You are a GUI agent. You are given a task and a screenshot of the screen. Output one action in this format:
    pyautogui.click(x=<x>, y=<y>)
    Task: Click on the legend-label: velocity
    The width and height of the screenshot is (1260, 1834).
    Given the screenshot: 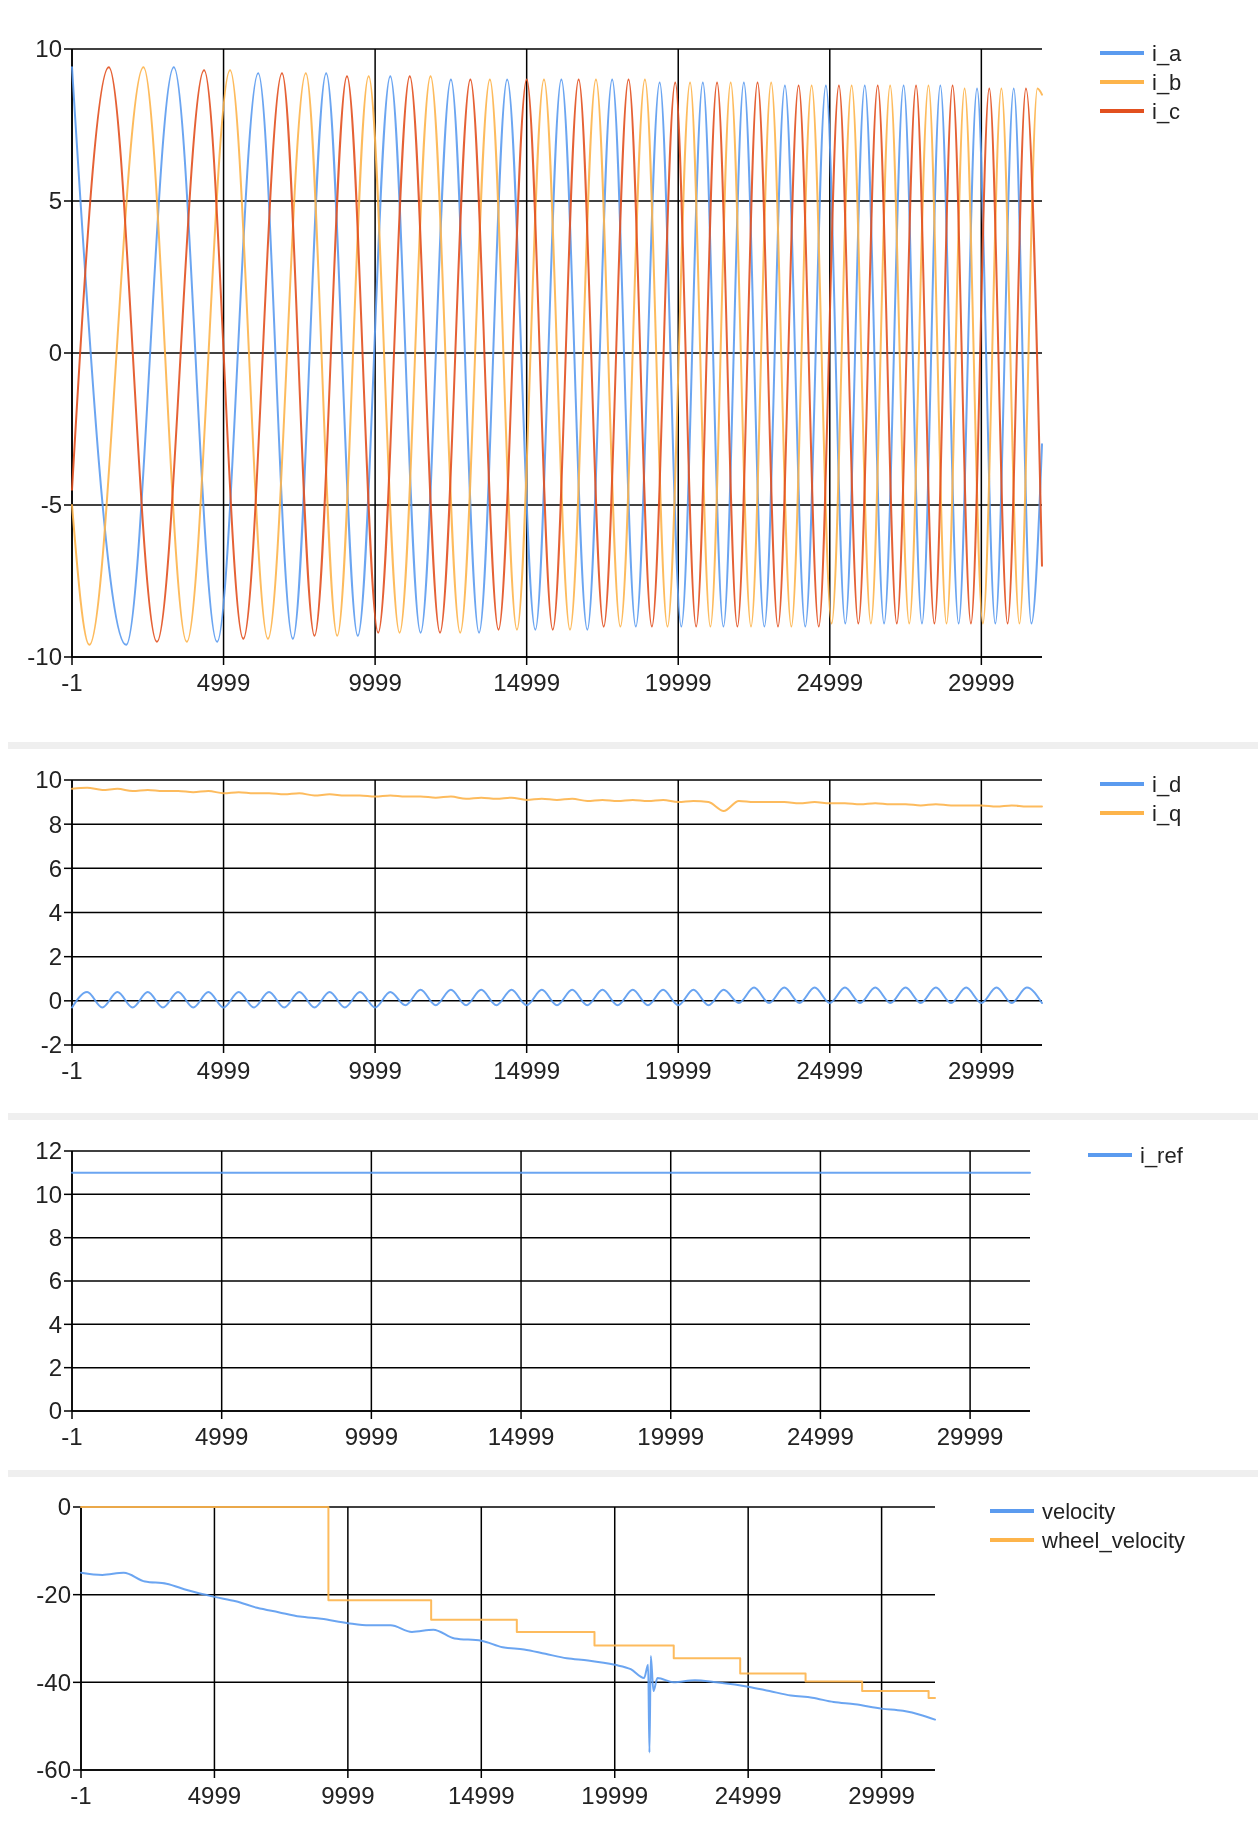 What is the action you would take?
    pyautogui.click(x=1079, y=1511)
    